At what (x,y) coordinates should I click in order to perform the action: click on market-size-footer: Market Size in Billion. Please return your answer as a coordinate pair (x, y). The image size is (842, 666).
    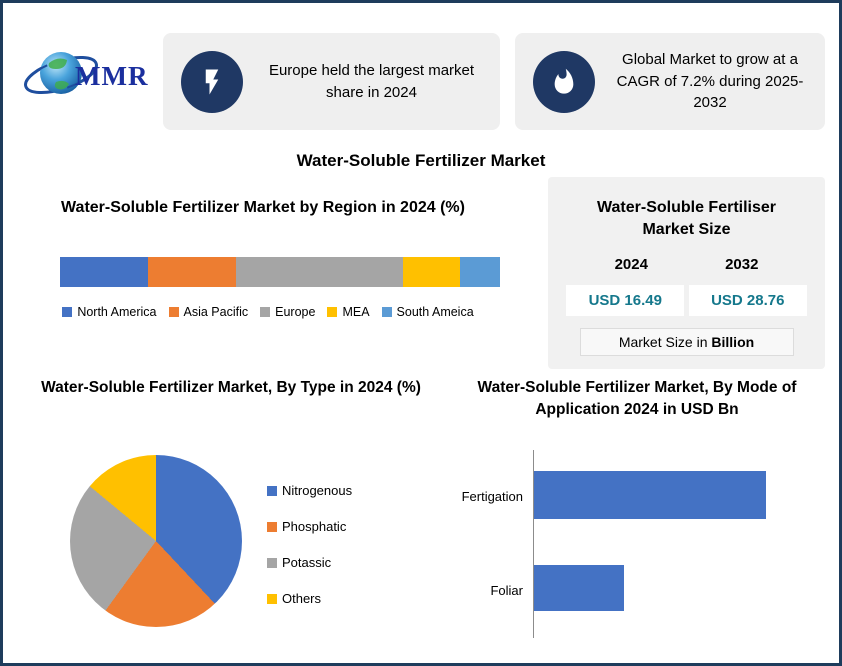
    Looking at the image, I should click on (686, 341).